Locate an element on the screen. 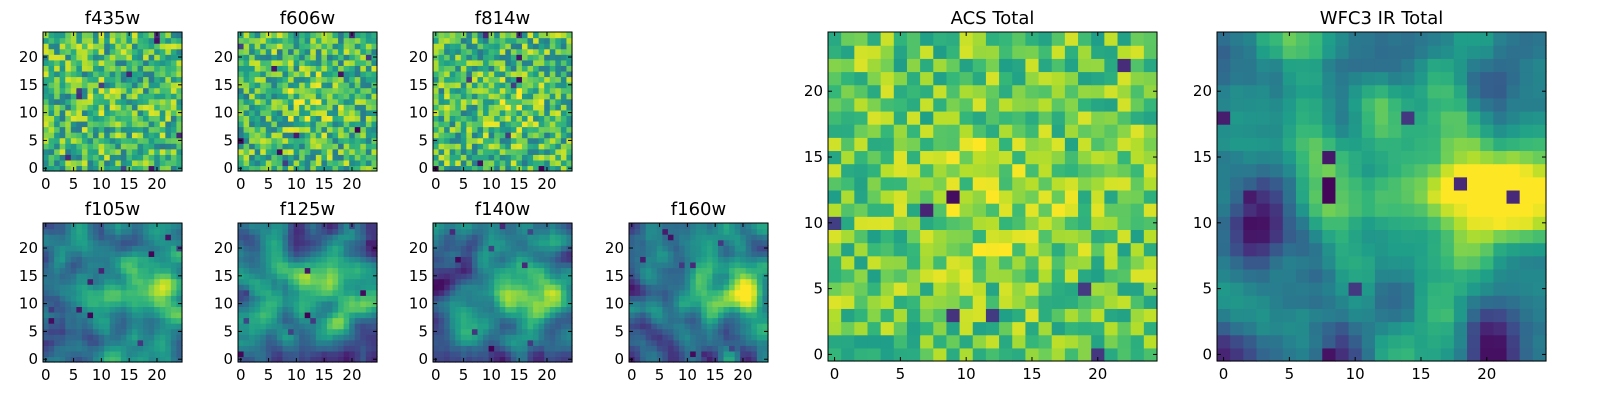 The image size is (1600, 400). x-tick-label: 5 is located at coordinates (464, 184).